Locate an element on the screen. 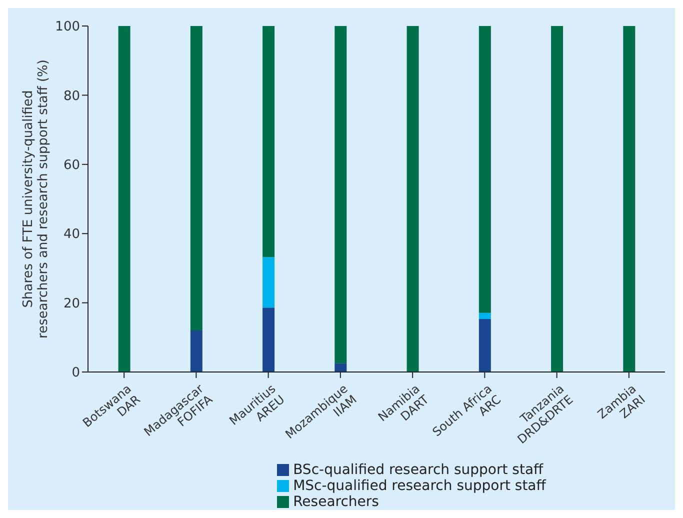  y-tick-label: 0 is located at coordinates (76, 373).